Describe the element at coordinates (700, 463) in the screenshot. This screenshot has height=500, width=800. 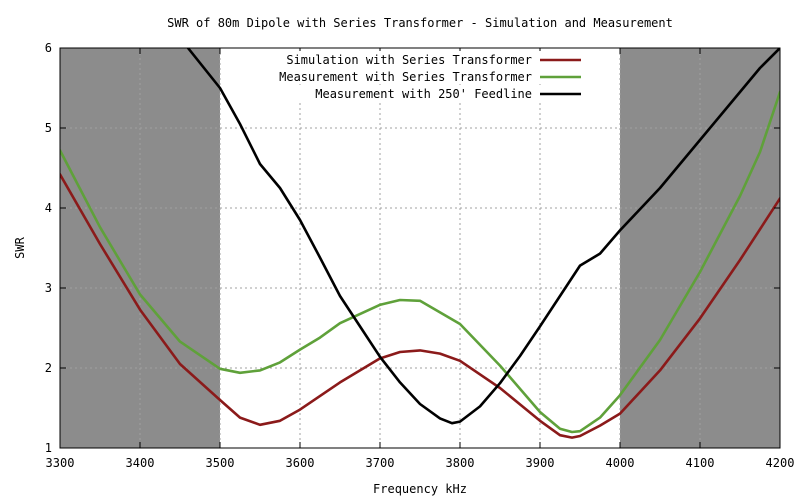
I see `x-tick-label: 4100` at that location.